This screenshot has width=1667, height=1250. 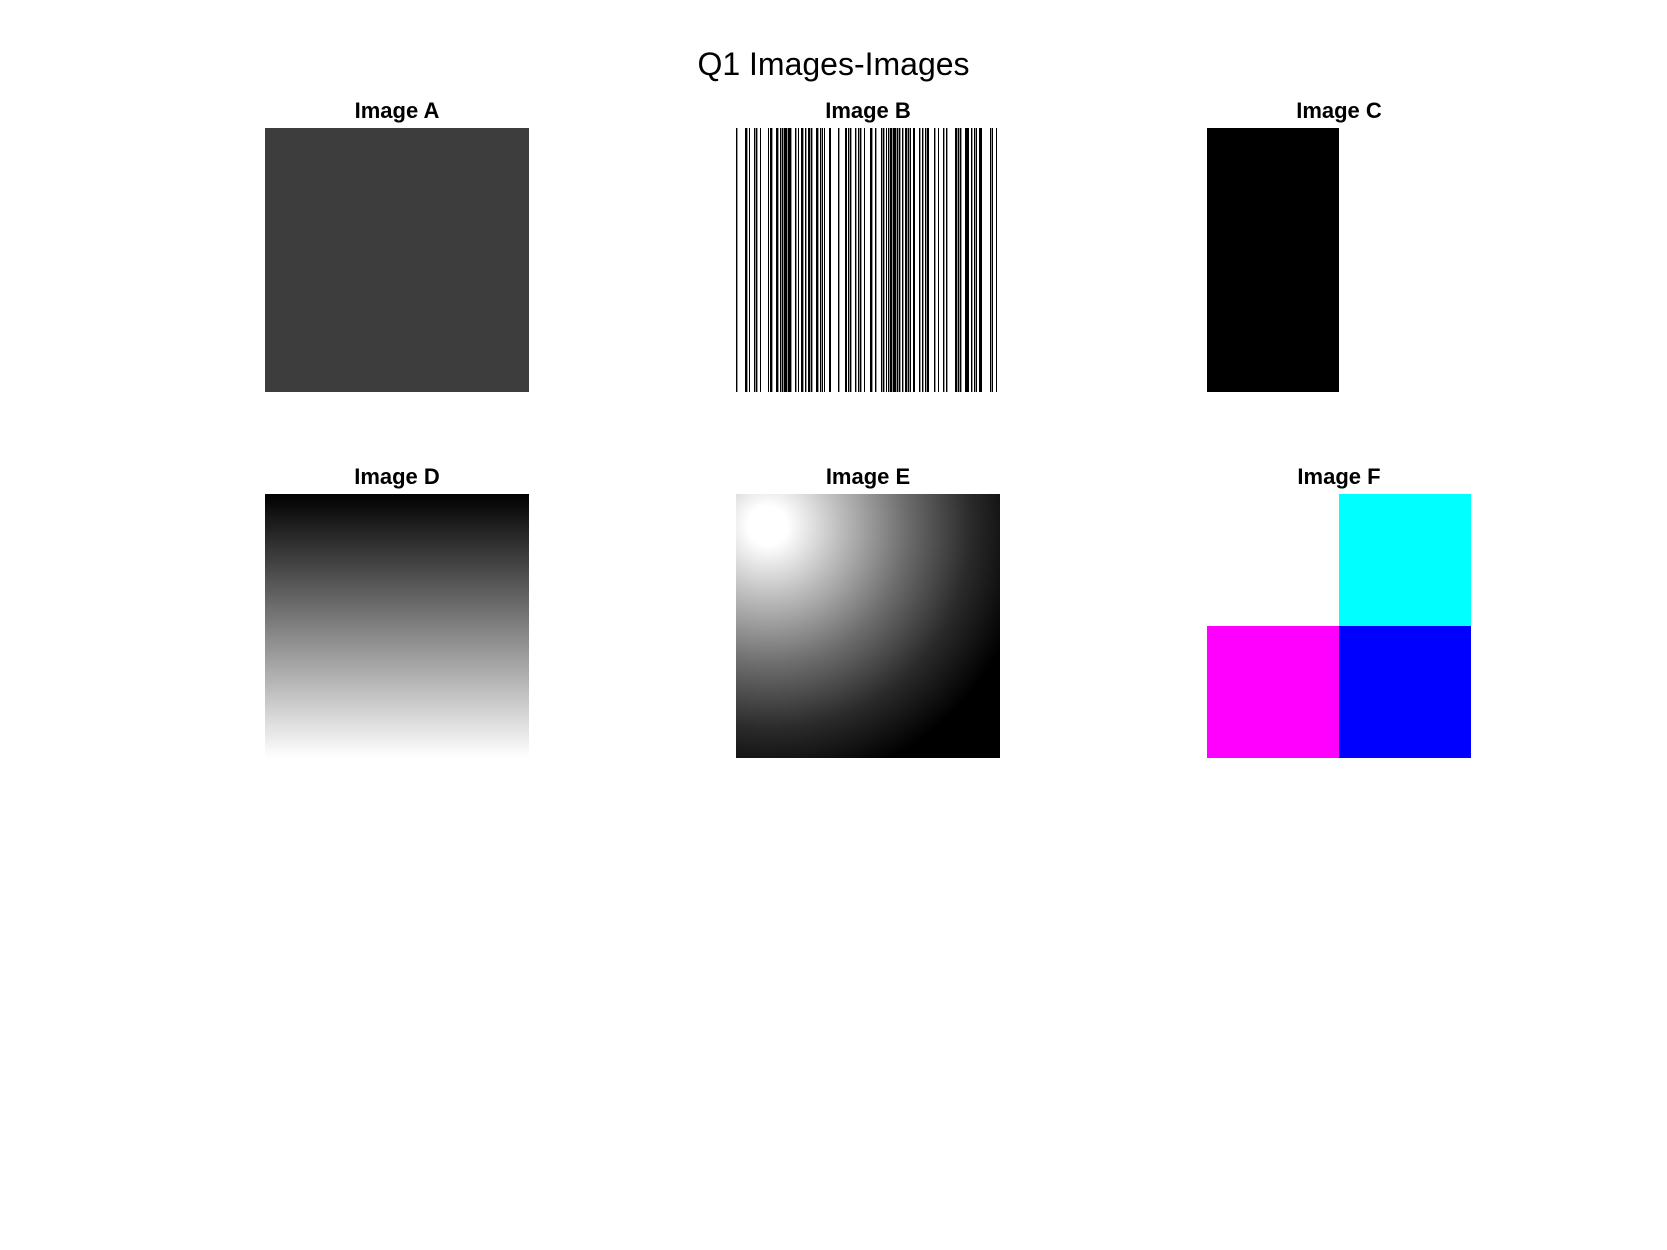 I want to click on image-f-color-quadrants, so click(x=1339, y=626).